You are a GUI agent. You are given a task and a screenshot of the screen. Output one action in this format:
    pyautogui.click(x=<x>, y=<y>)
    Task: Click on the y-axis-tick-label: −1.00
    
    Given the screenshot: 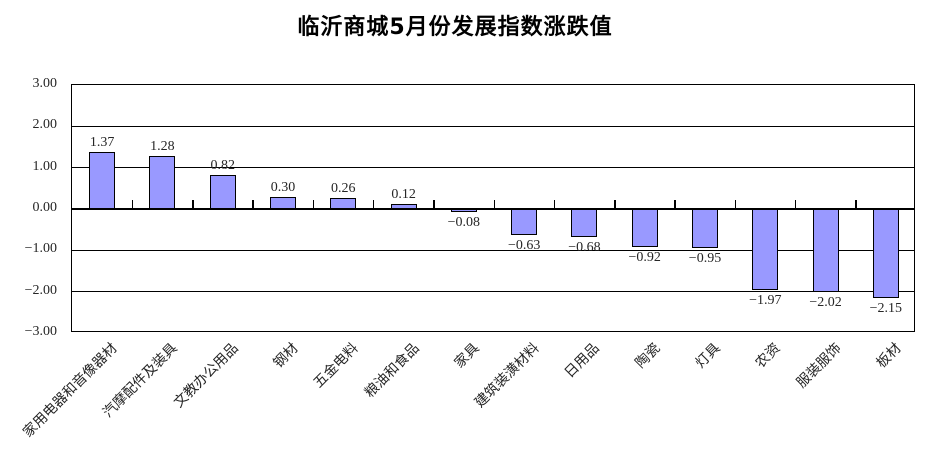 What is the action you would take?
    pyautogui.click(x=40, y=249)
    